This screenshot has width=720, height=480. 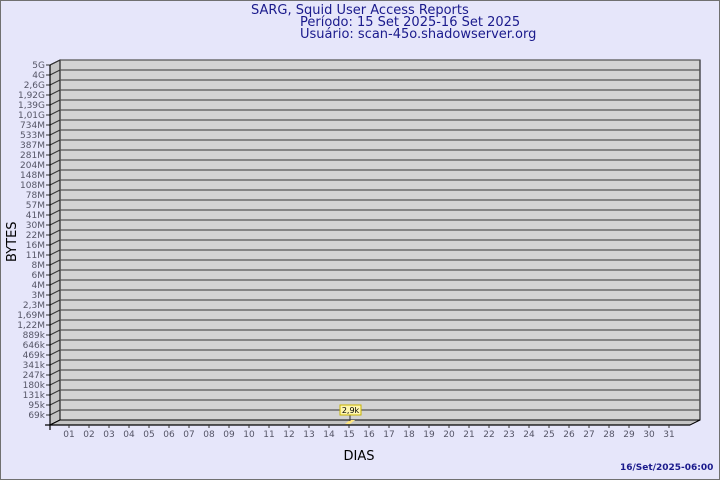 I want to click on y-tick-label: 69k, so click(x=36, y=416).